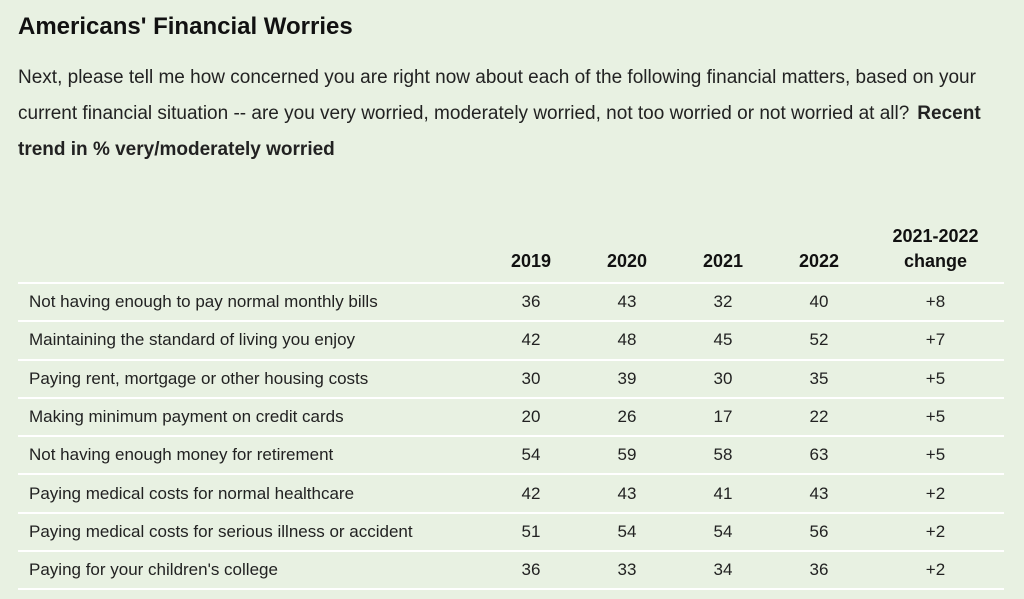 Image resolution: width=1024 pixels, height=599 pixels. I want to click on chart-title: Americans' Financial Worries, so click(185, 26).